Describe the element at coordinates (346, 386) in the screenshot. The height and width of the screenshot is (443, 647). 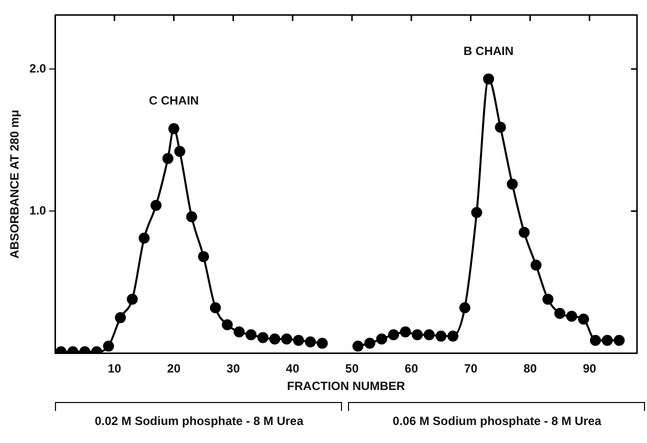
I see `x-axis-title: FRACTION NUMBER` at that location.